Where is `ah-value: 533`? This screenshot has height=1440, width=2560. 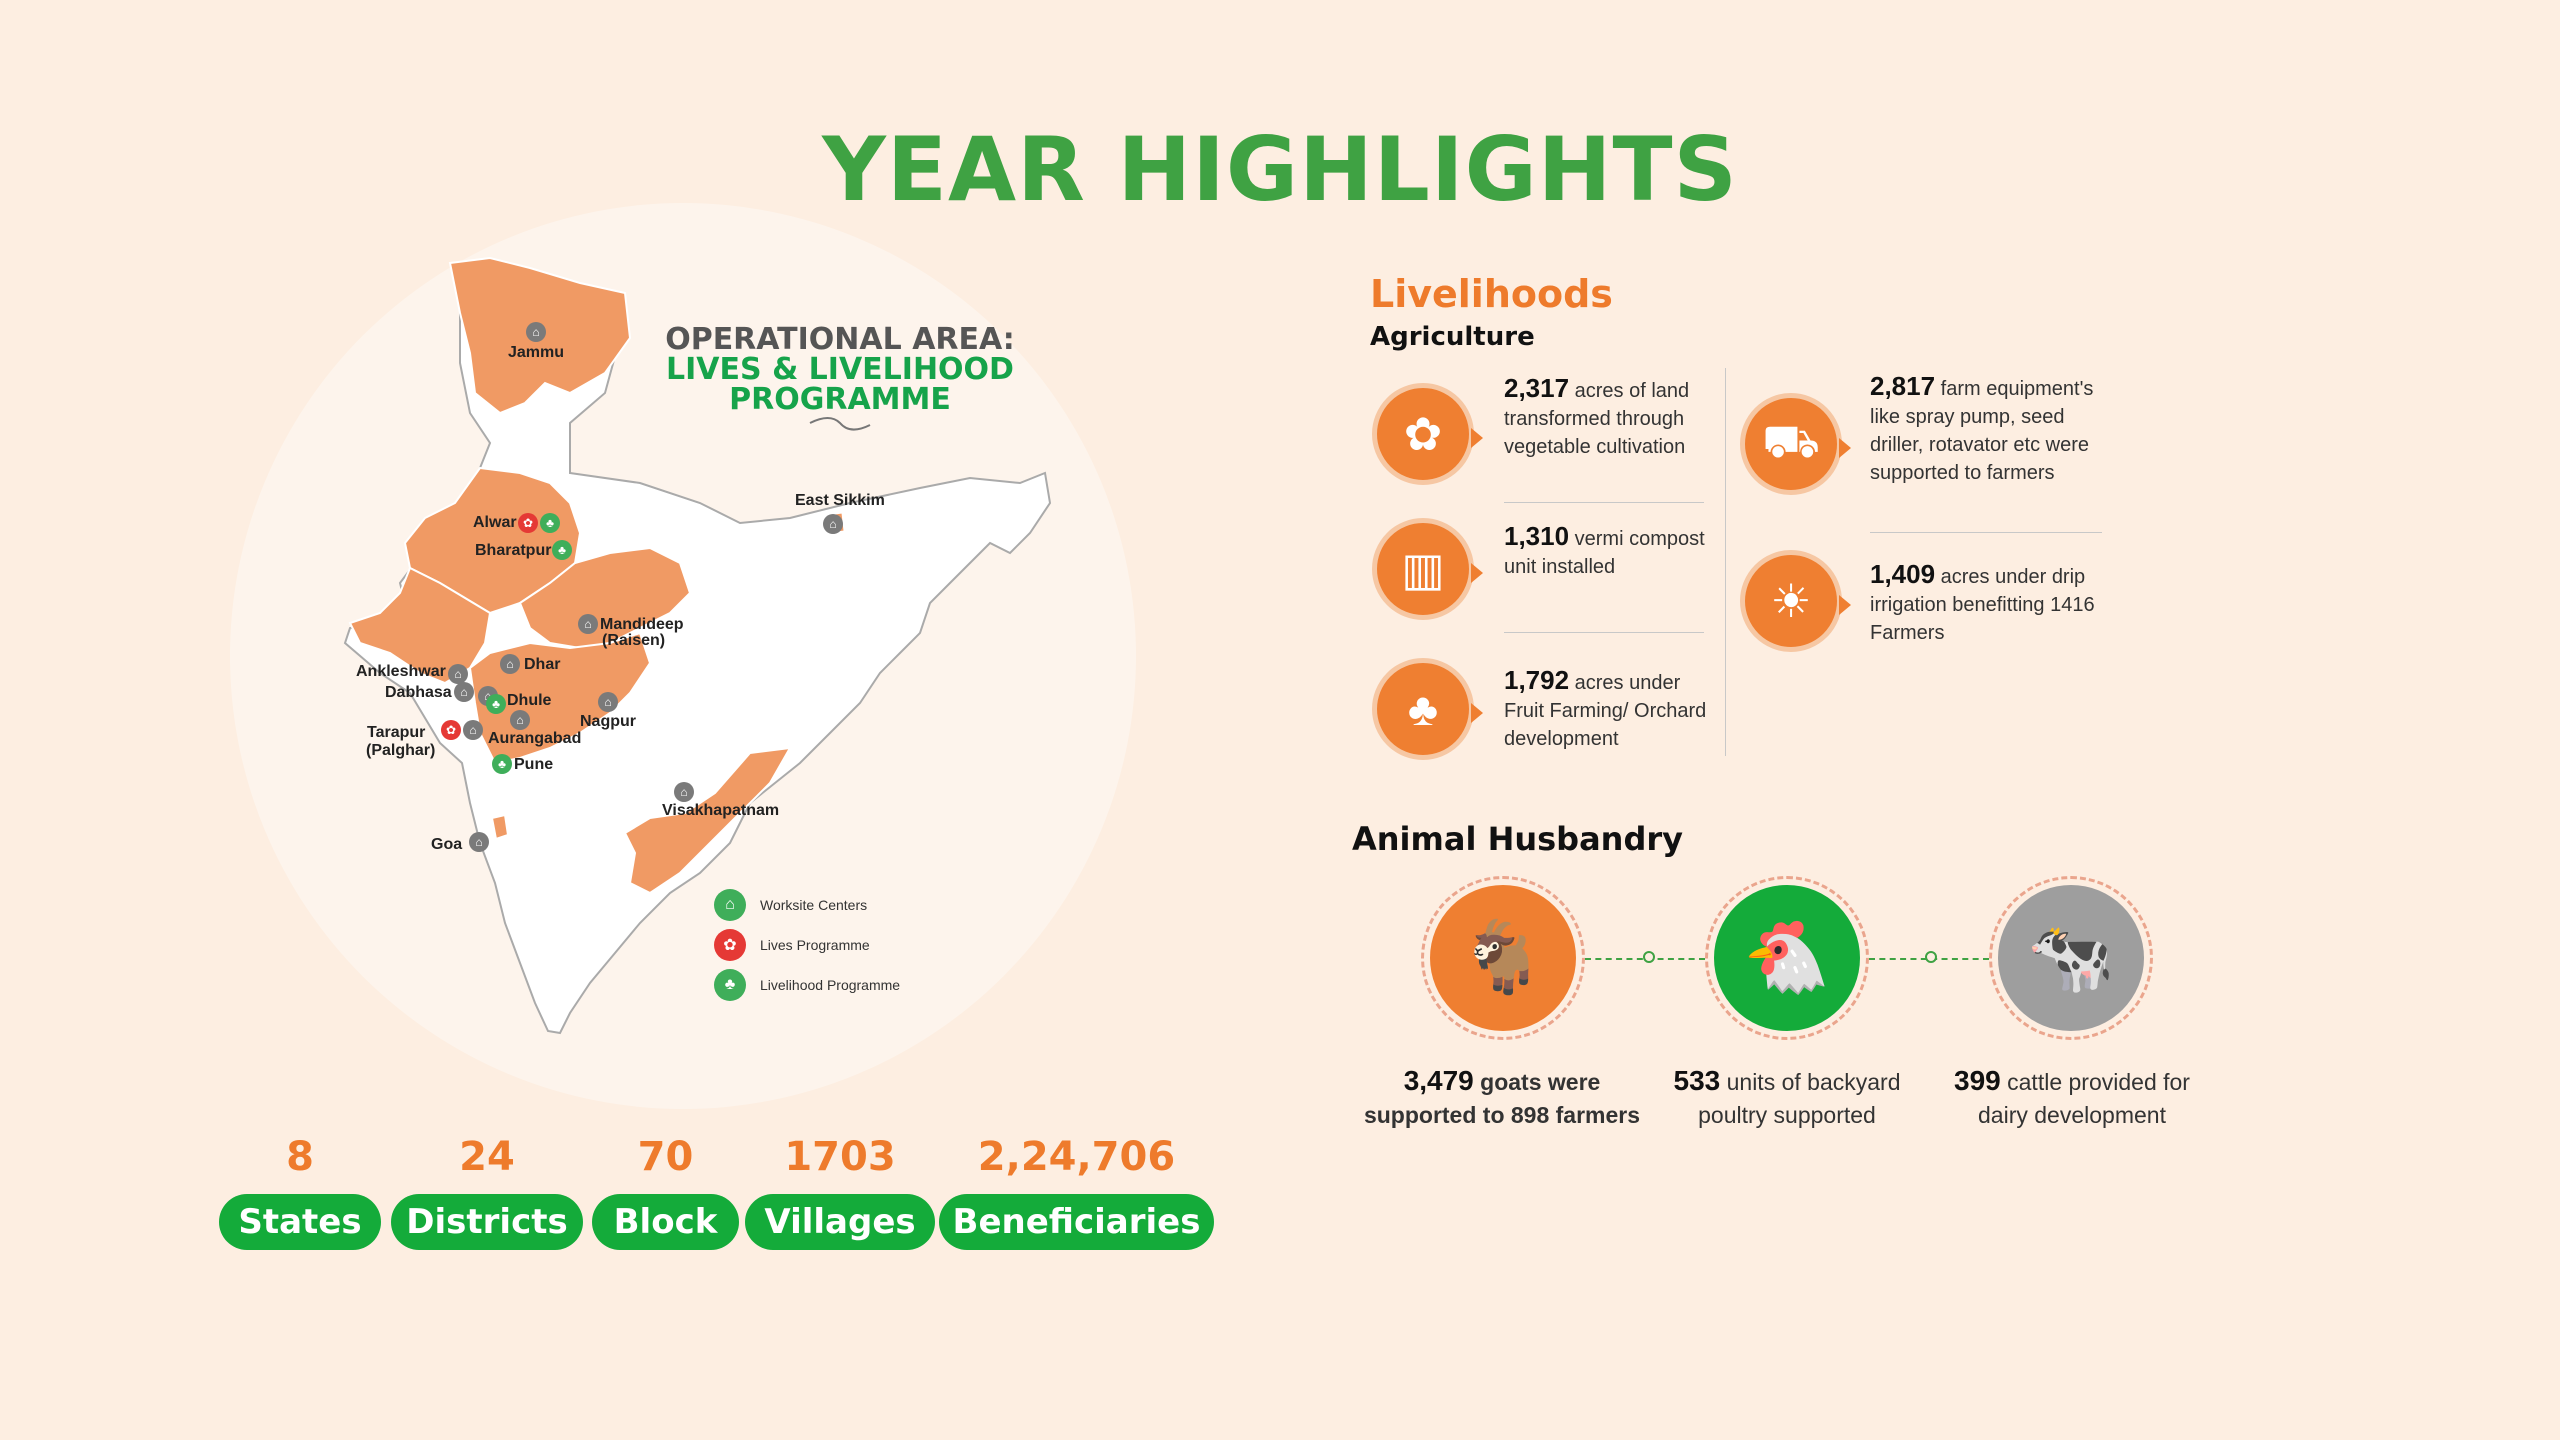 ah-value: 533 is located at coordinates (1697, 1080).